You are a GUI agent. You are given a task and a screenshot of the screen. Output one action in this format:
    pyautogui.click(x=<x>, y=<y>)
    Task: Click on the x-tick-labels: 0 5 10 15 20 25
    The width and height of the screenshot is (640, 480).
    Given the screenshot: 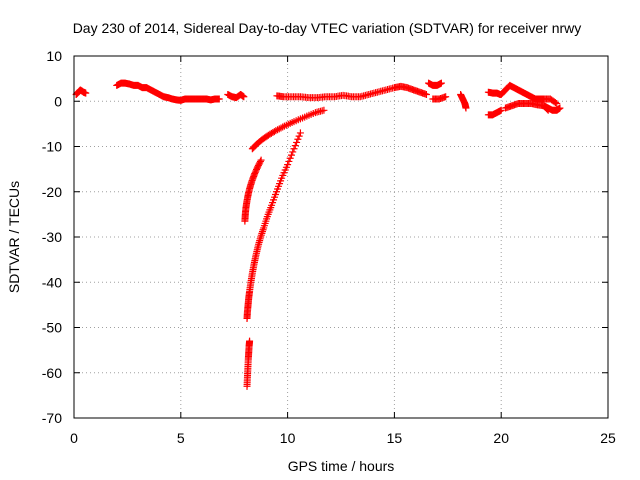 What is the action you would take?
    pyautogui.click(x=343, y=438)
    